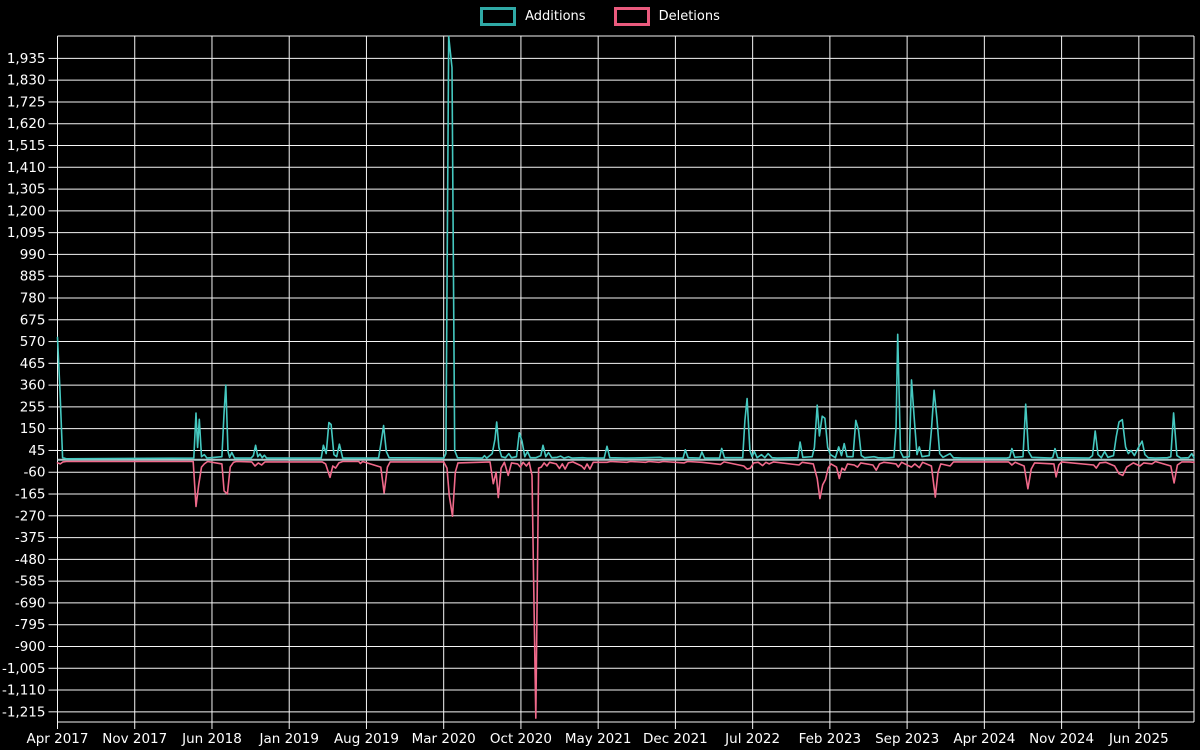  I want to click on y-tick-label: -795, so click(30, 625).